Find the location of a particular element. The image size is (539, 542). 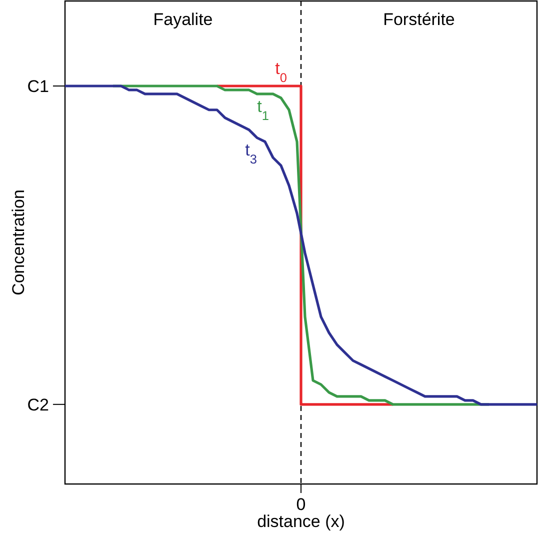

series-label: t$_{3}$ is located at coordinates (251, 153).